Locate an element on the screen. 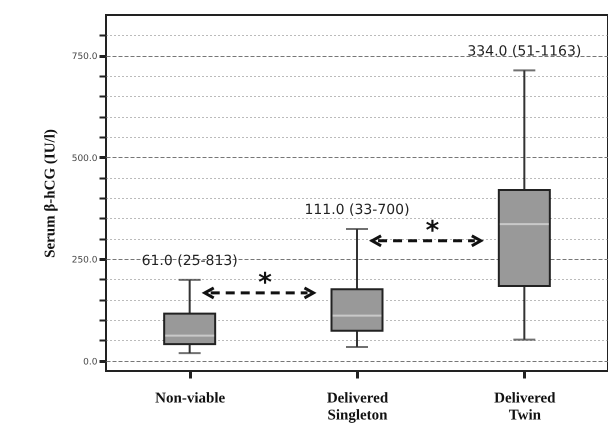 The height and width of the screenshot is (427, 608). y-tick-label: 0.0 is located at coordinates (90, 362).